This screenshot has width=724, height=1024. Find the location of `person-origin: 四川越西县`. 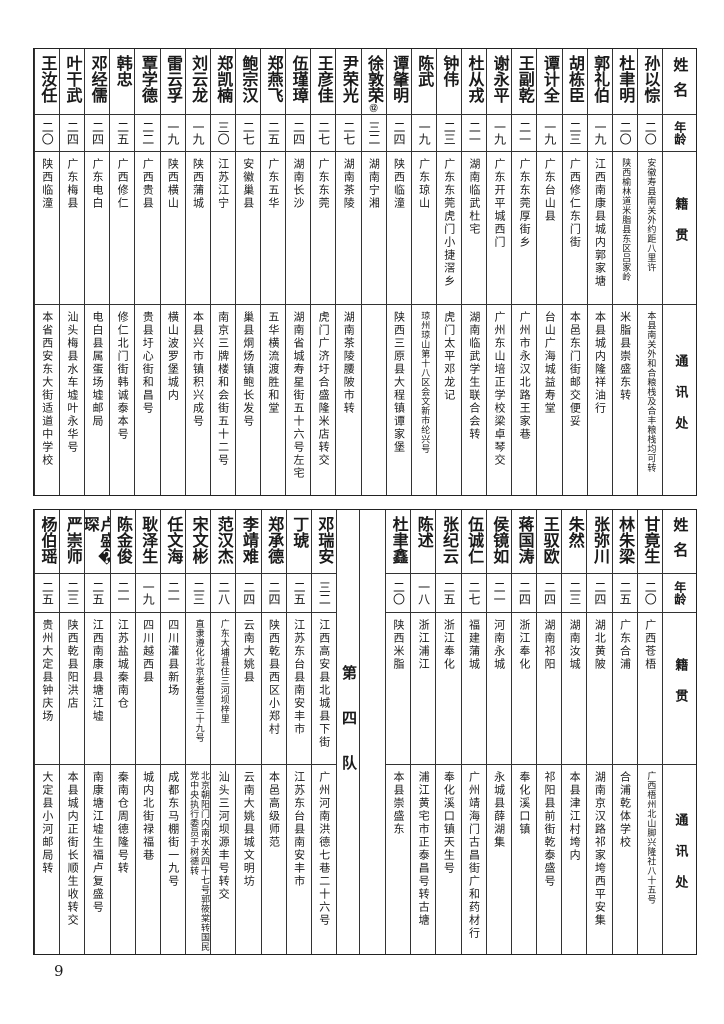

person-origin: 四川越西县 is located at coordinates (147, 688).